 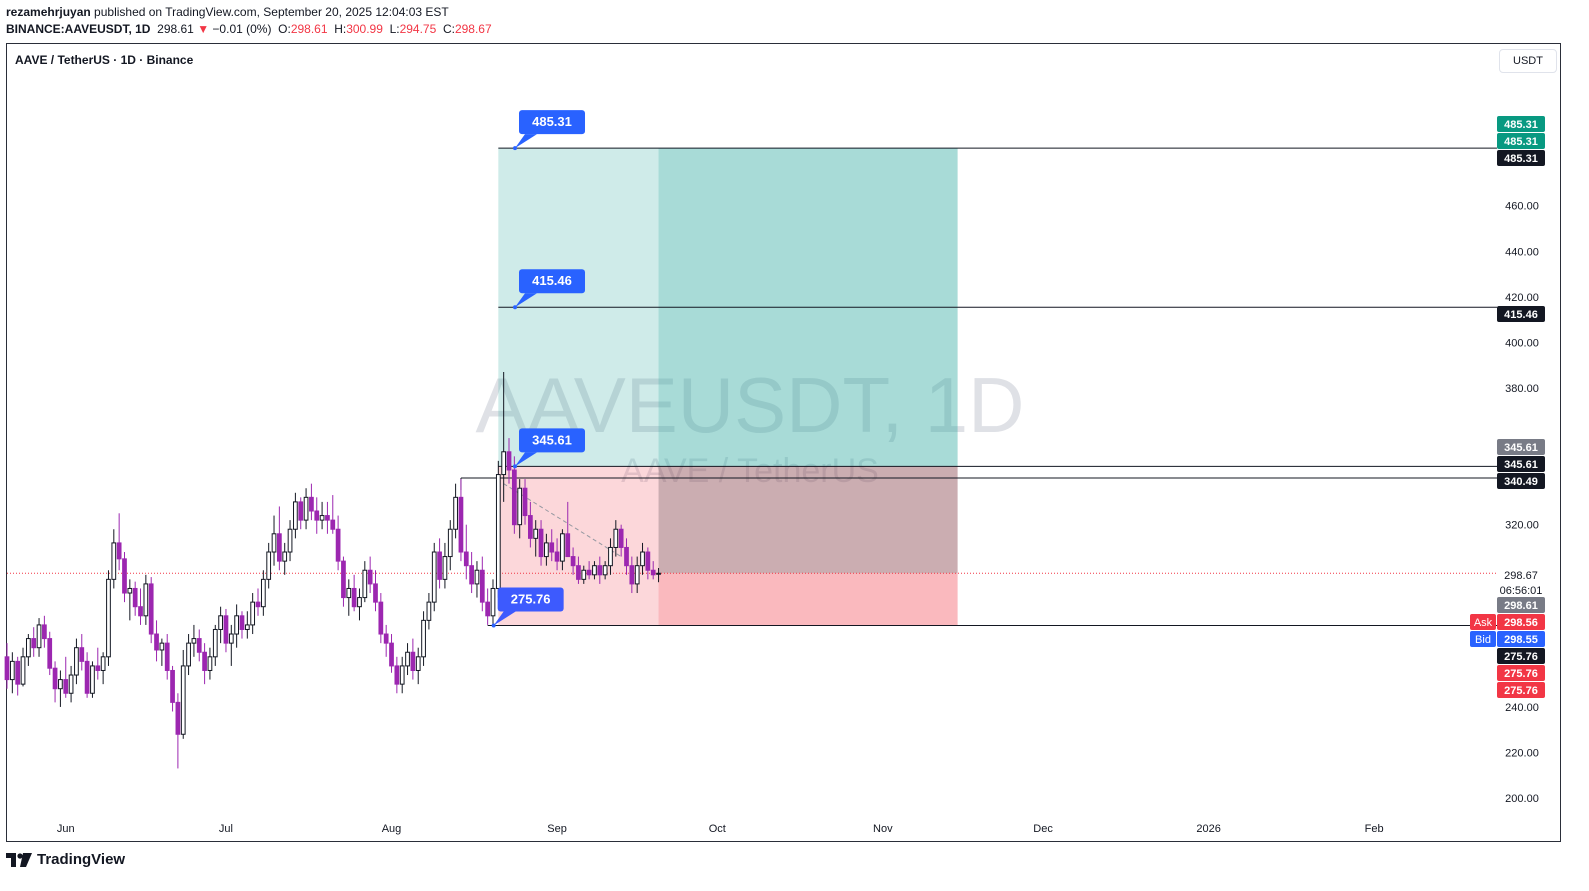 What do you see at coordinates (284, 29) in the screenshot?
I see `open-label: O:` at bounding box center [284, 29].